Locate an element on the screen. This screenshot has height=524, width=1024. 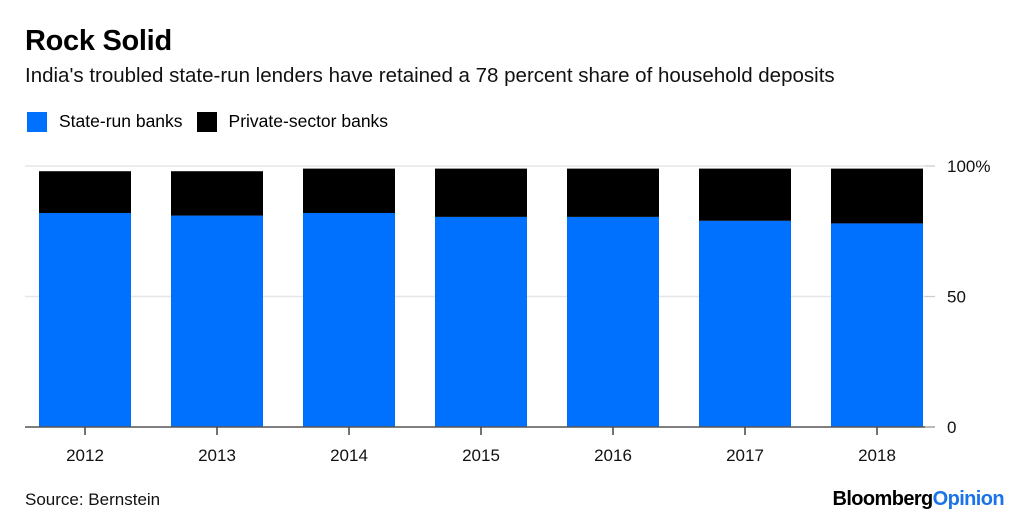
legend-item-private-sector: Private-sector banks is located at coordinates (292, 121).